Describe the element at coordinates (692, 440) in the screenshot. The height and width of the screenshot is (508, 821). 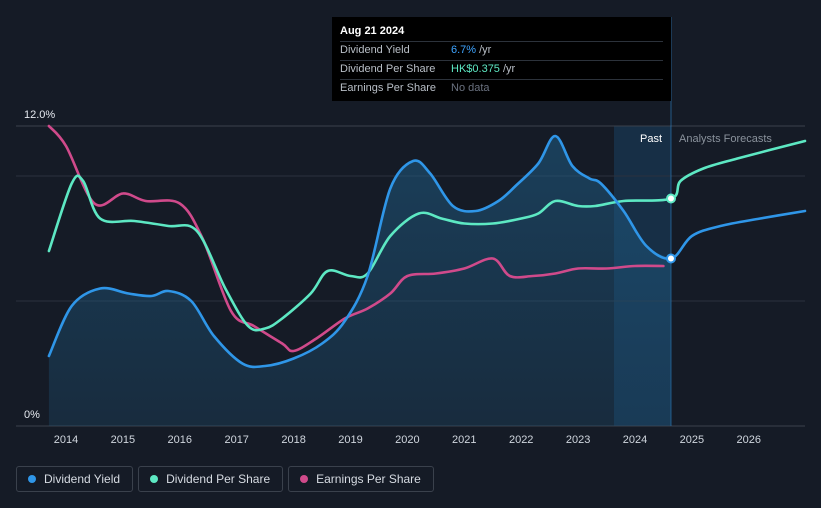
I see `x-tick-label: 2025` at that location.